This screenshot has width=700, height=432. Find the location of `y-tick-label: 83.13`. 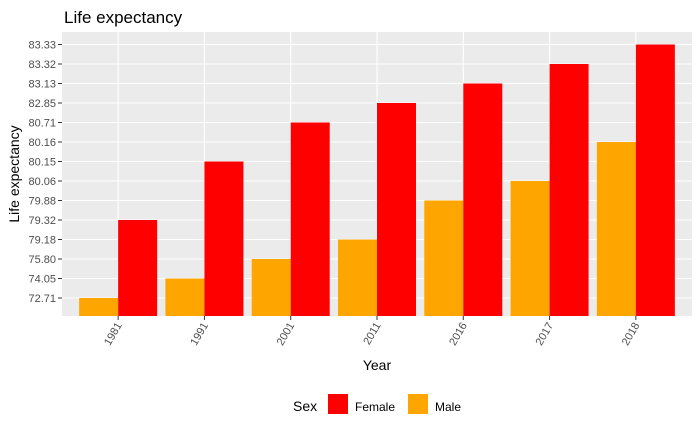

y-tick-label: 83.13 is located at coordinates (42, 85).